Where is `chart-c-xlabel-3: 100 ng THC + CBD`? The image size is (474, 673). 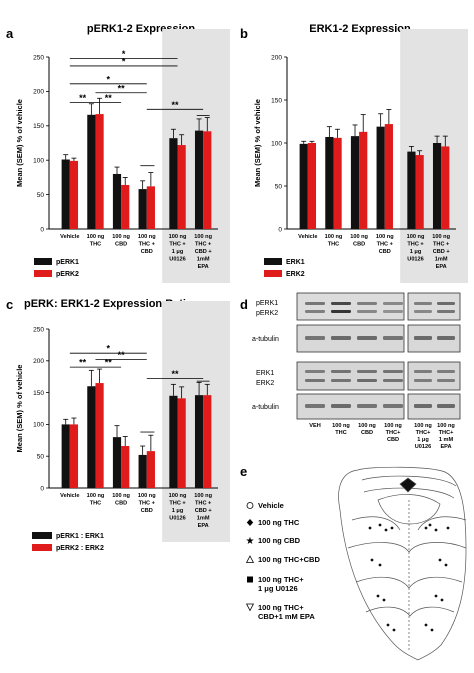
chart-c-xlabel-3: 100 ng THC + CBD is located at coordinates (147, 503).